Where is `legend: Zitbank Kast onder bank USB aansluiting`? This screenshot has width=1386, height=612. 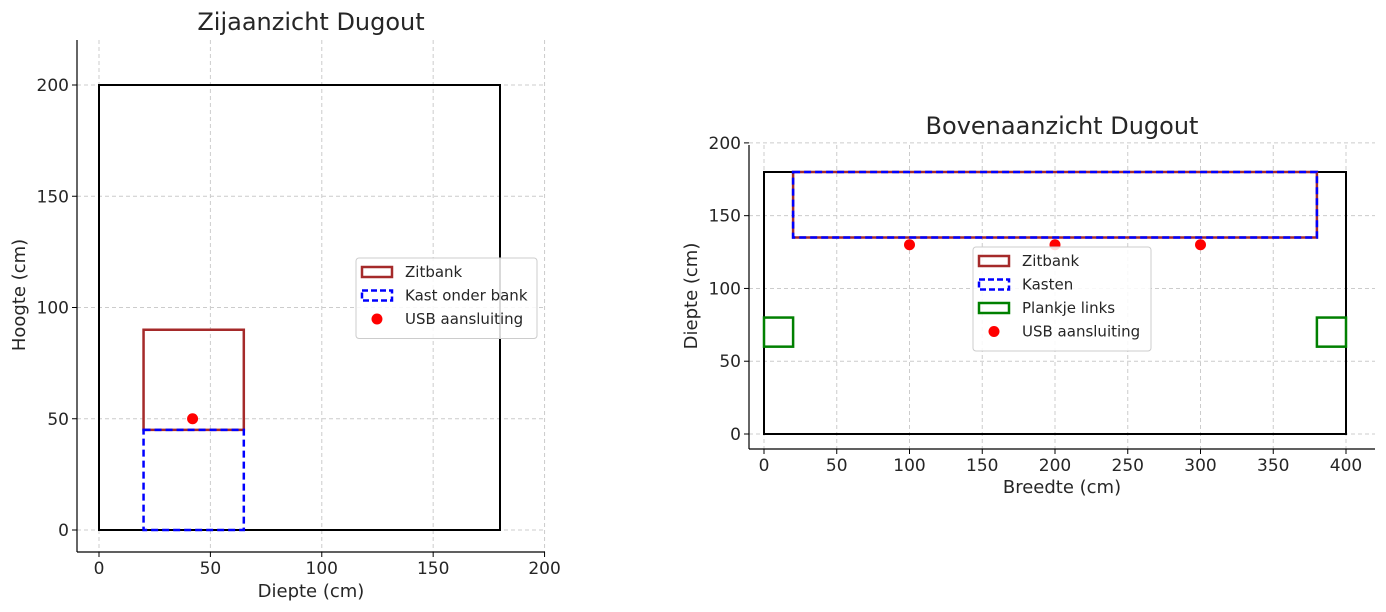
legend: Zitbank Kast onder bank USB aansluiting is located at coordinates (446, 298).